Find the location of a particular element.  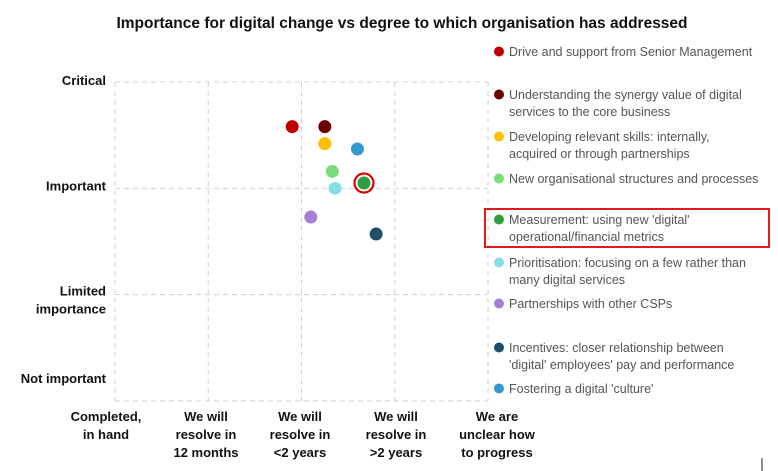

y-tick-label: Critical is located at coordinates (84, 80).